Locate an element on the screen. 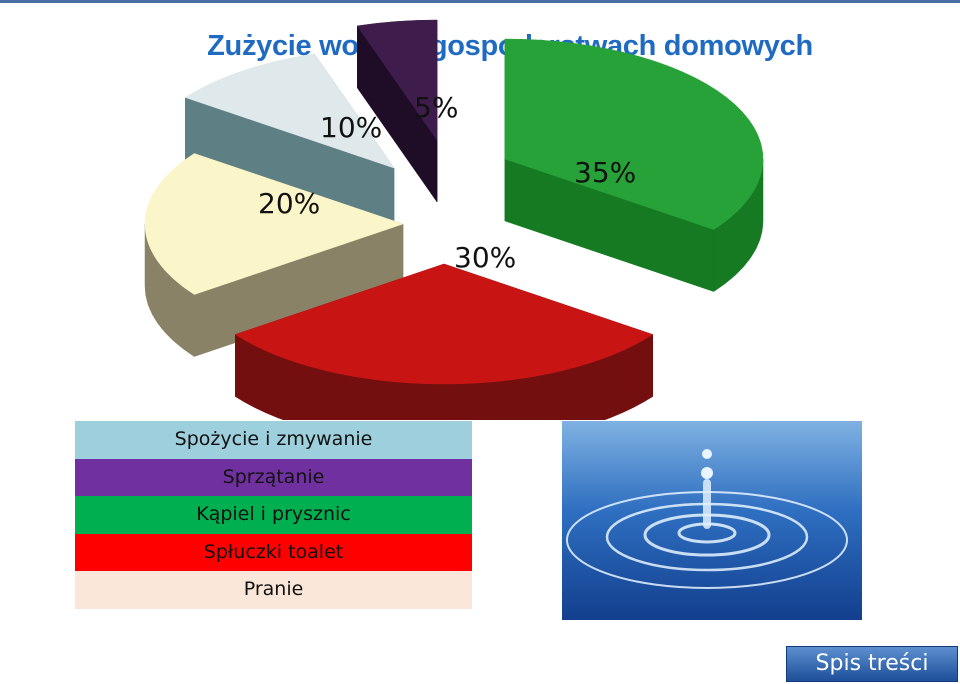  data-label: 35% is located at coordinates (605, 172).